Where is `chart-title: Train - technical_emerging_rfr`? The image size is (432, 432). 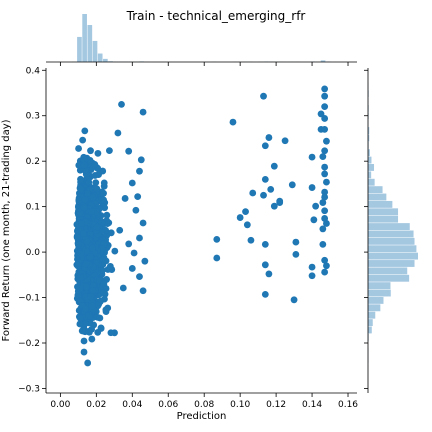 chart-title: Train - technical_emerging_rfr is located at coordinates (216, 16).